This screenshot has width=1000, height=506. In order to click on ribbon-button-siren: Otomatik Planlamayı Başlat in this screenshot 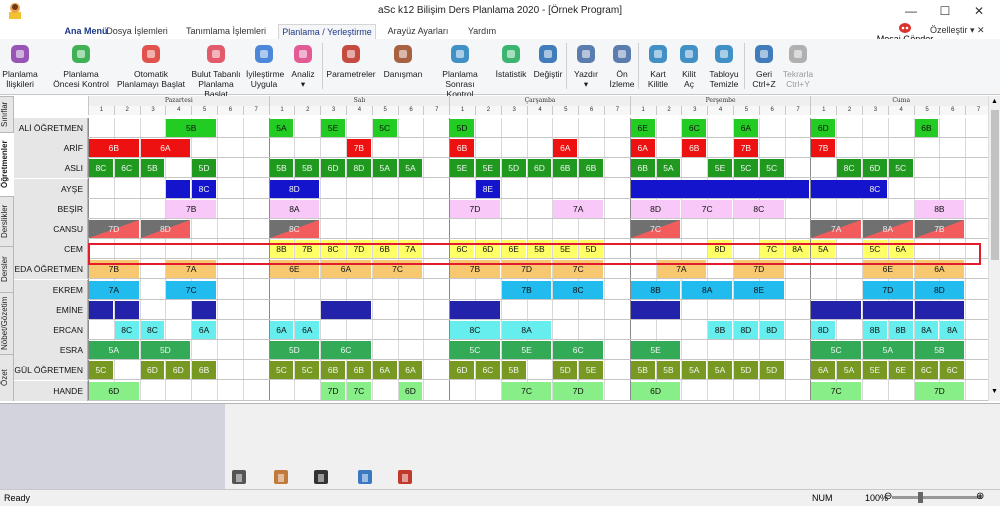, I will do `click(151, 67)`.